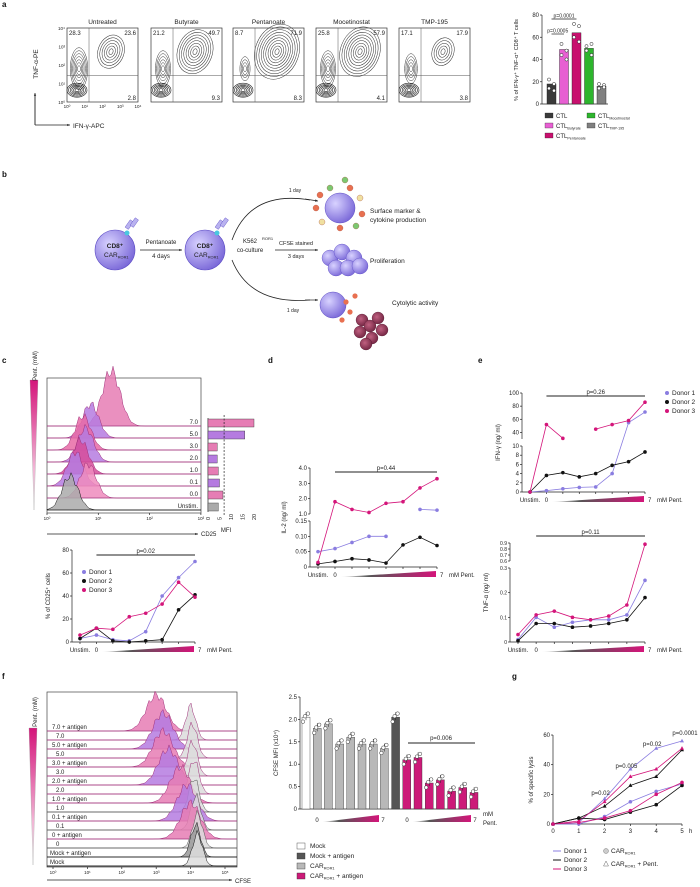  What do you see at coordinates (350, 818) in the screenshot?
I see `pentanoate-gradient-wedge` at bounding box center [350, 818].